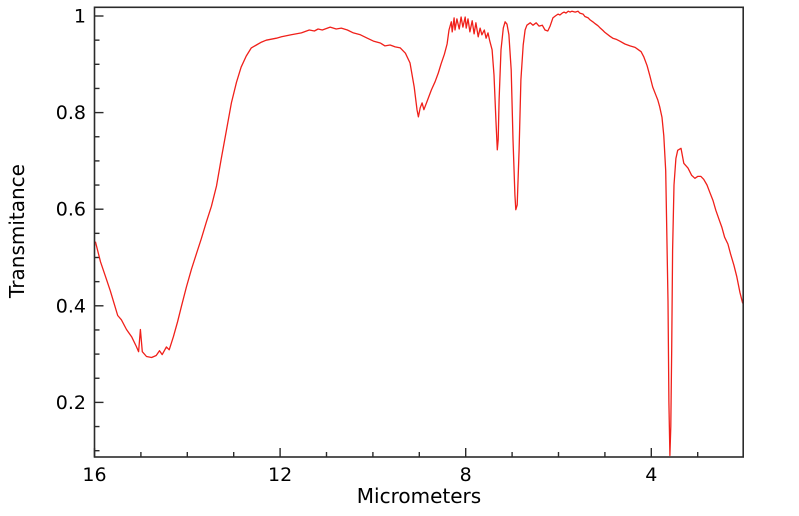 This screenshot has height=516, width=799. I want to click on x-axis-title: Micrometers, so click(419, 496).